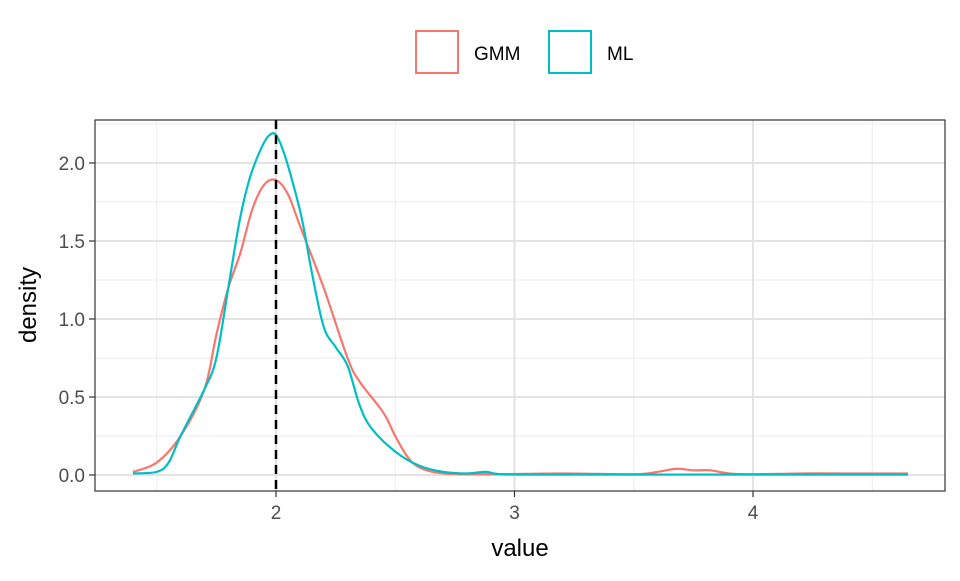  What do you see at coordinates (72, 242) in the screenshot?
I see `y-tick-label: 1.5` at bounding box center [72, 242].